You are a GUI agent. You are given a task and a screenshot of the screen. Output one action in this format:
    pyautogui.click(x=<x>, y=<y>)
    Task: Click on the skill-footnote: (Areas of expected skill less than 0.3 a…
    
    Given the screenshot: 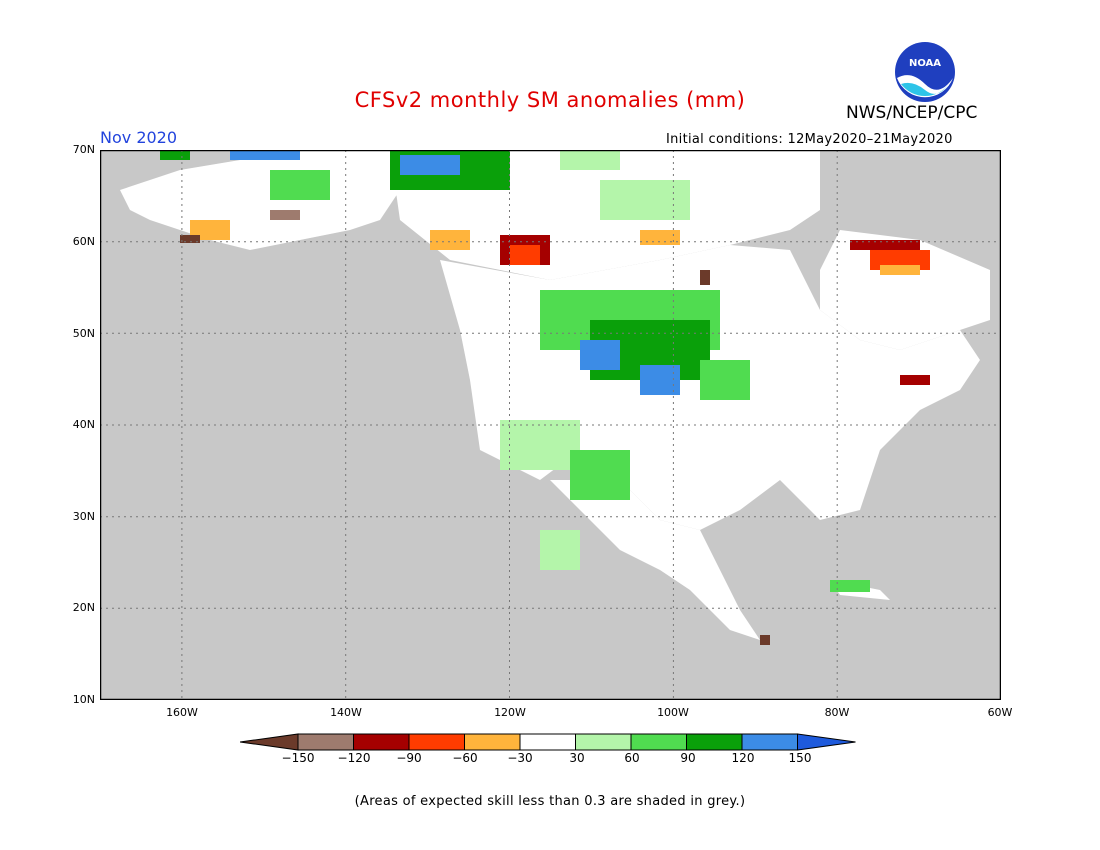 What is the action you would take?
    pyautogui.click(x=550, y=801)
    